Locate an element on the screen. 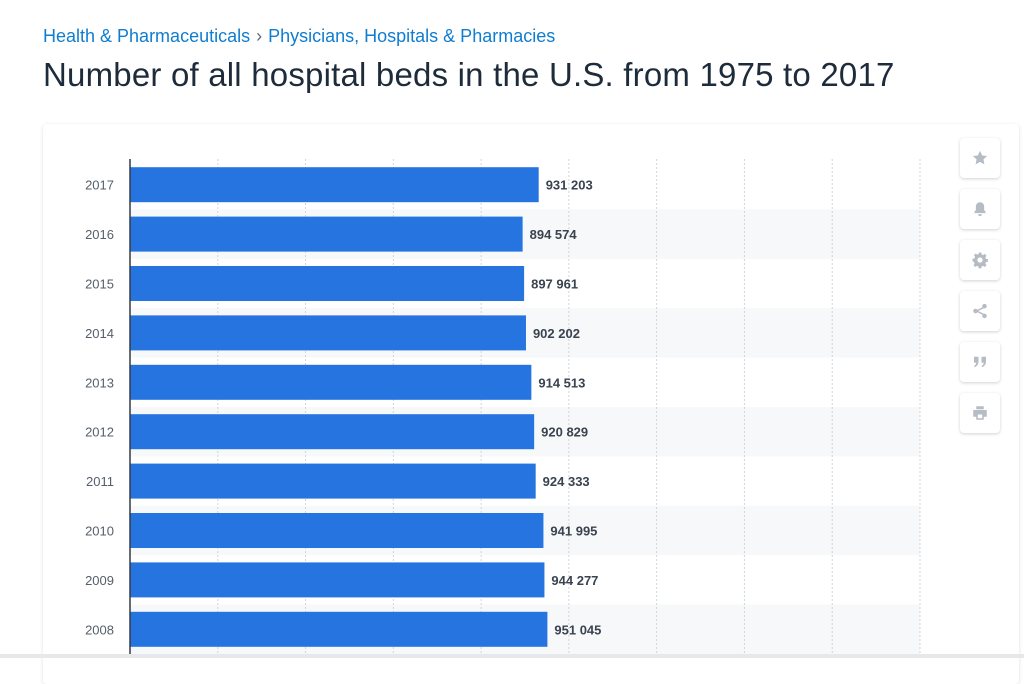 The width and height of the screenshot is (1024, 684). value-label: 931 203 is located at coordinates (569, 185).